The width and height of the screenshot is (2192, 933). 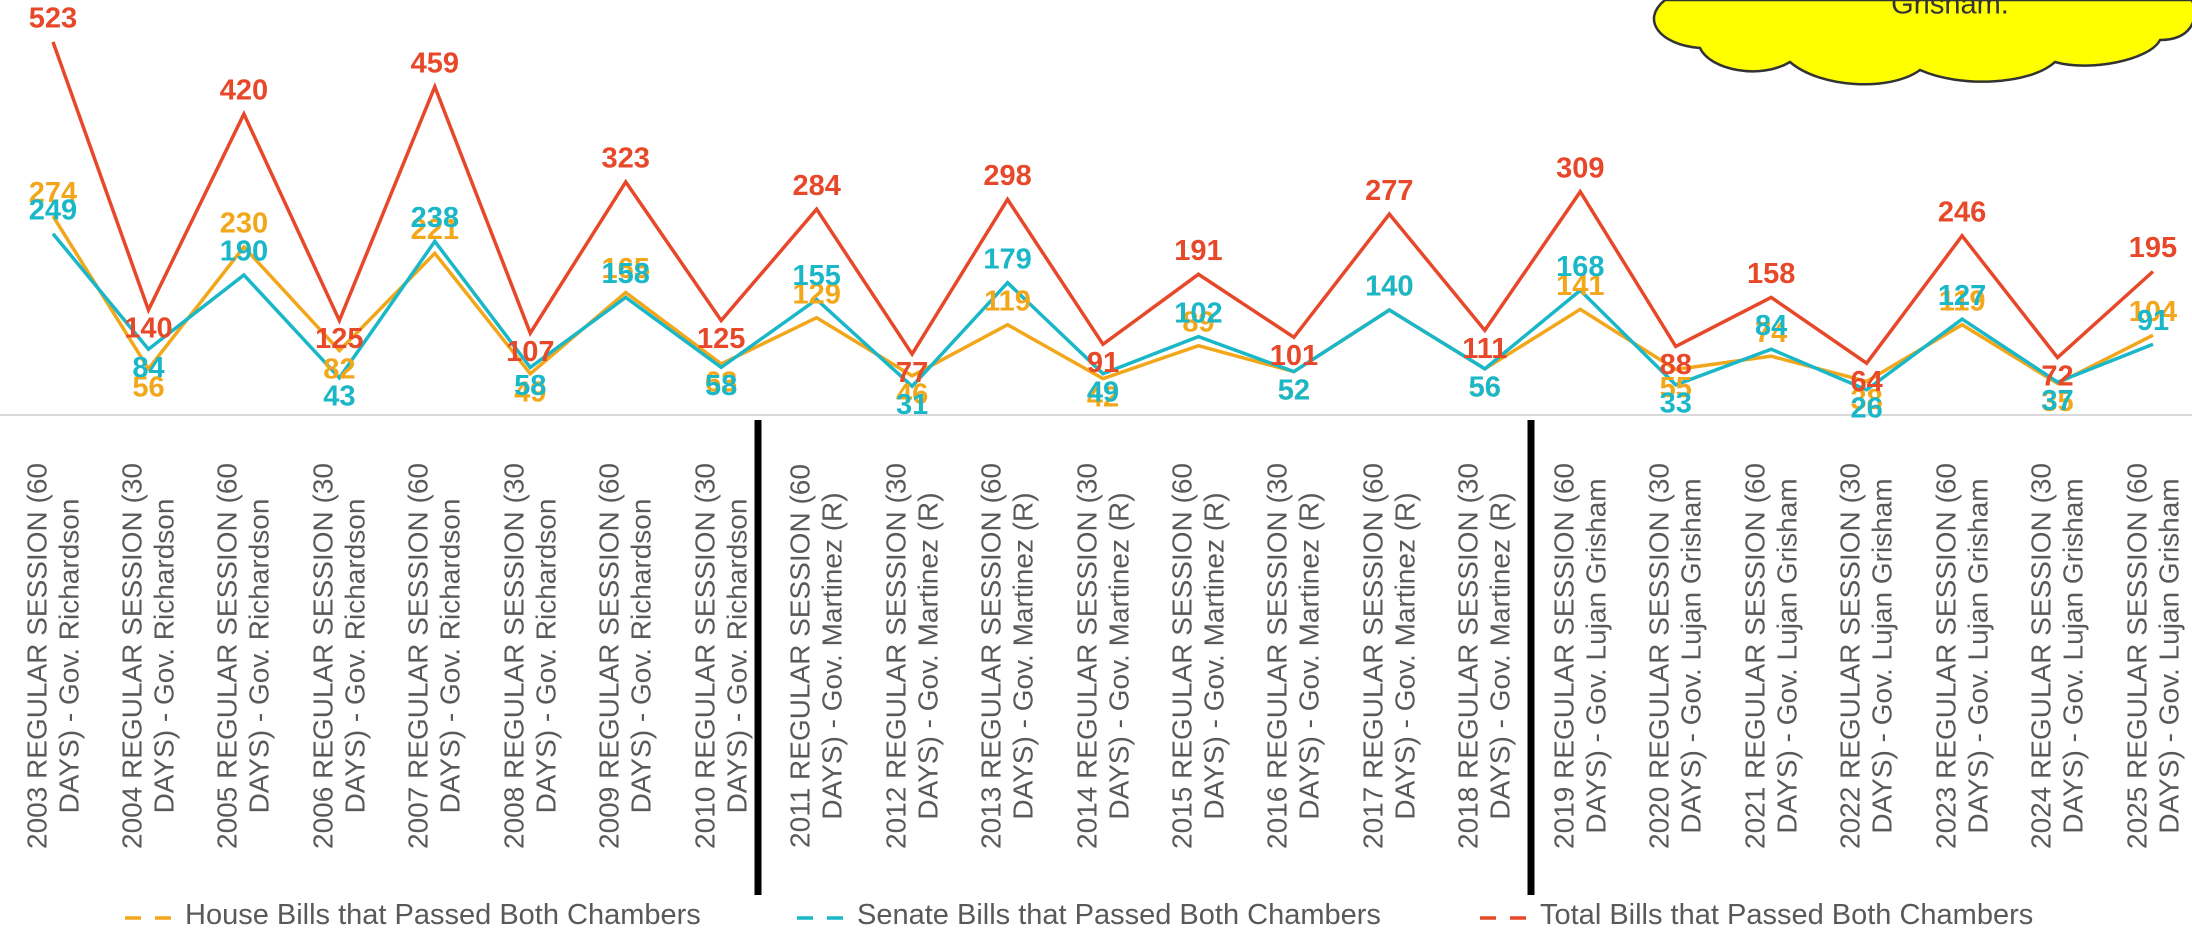 I want to click on data-label: 323, so click(x=626, y=159).